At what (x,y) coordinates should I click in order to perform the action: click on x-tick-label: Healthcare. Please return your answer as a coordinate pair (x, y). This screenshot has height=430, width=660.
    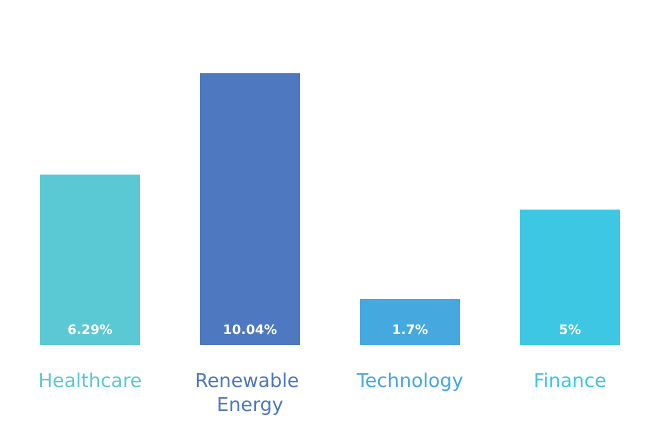
    Looking at the image, I should click on (90, 381).